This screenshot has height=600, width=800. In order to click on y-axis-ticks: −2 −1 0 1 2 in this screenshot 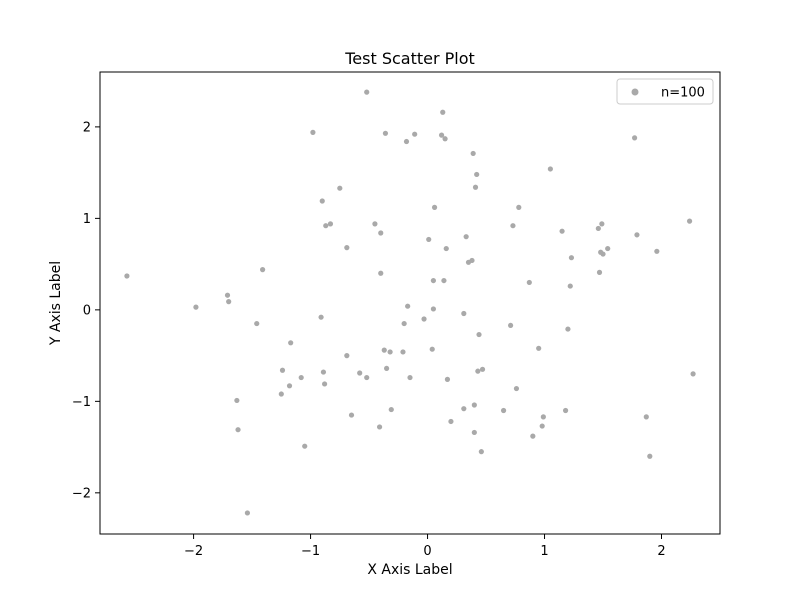, I will do `click(86, 310)`.